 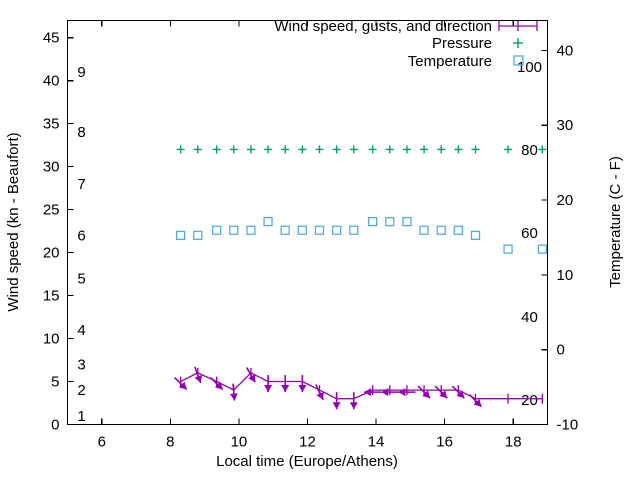 I want to click on series-temperature, so click(x=361, y=235).